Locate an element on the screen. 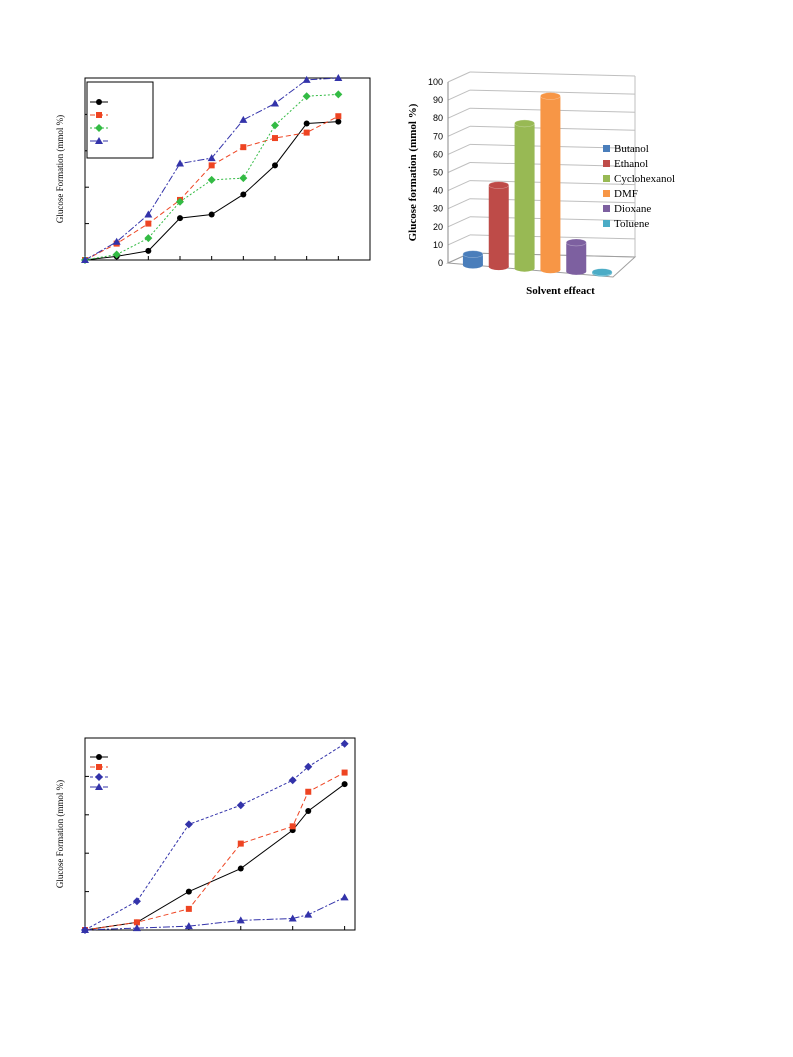  bar-butanol is located at coordinates (472, 259).